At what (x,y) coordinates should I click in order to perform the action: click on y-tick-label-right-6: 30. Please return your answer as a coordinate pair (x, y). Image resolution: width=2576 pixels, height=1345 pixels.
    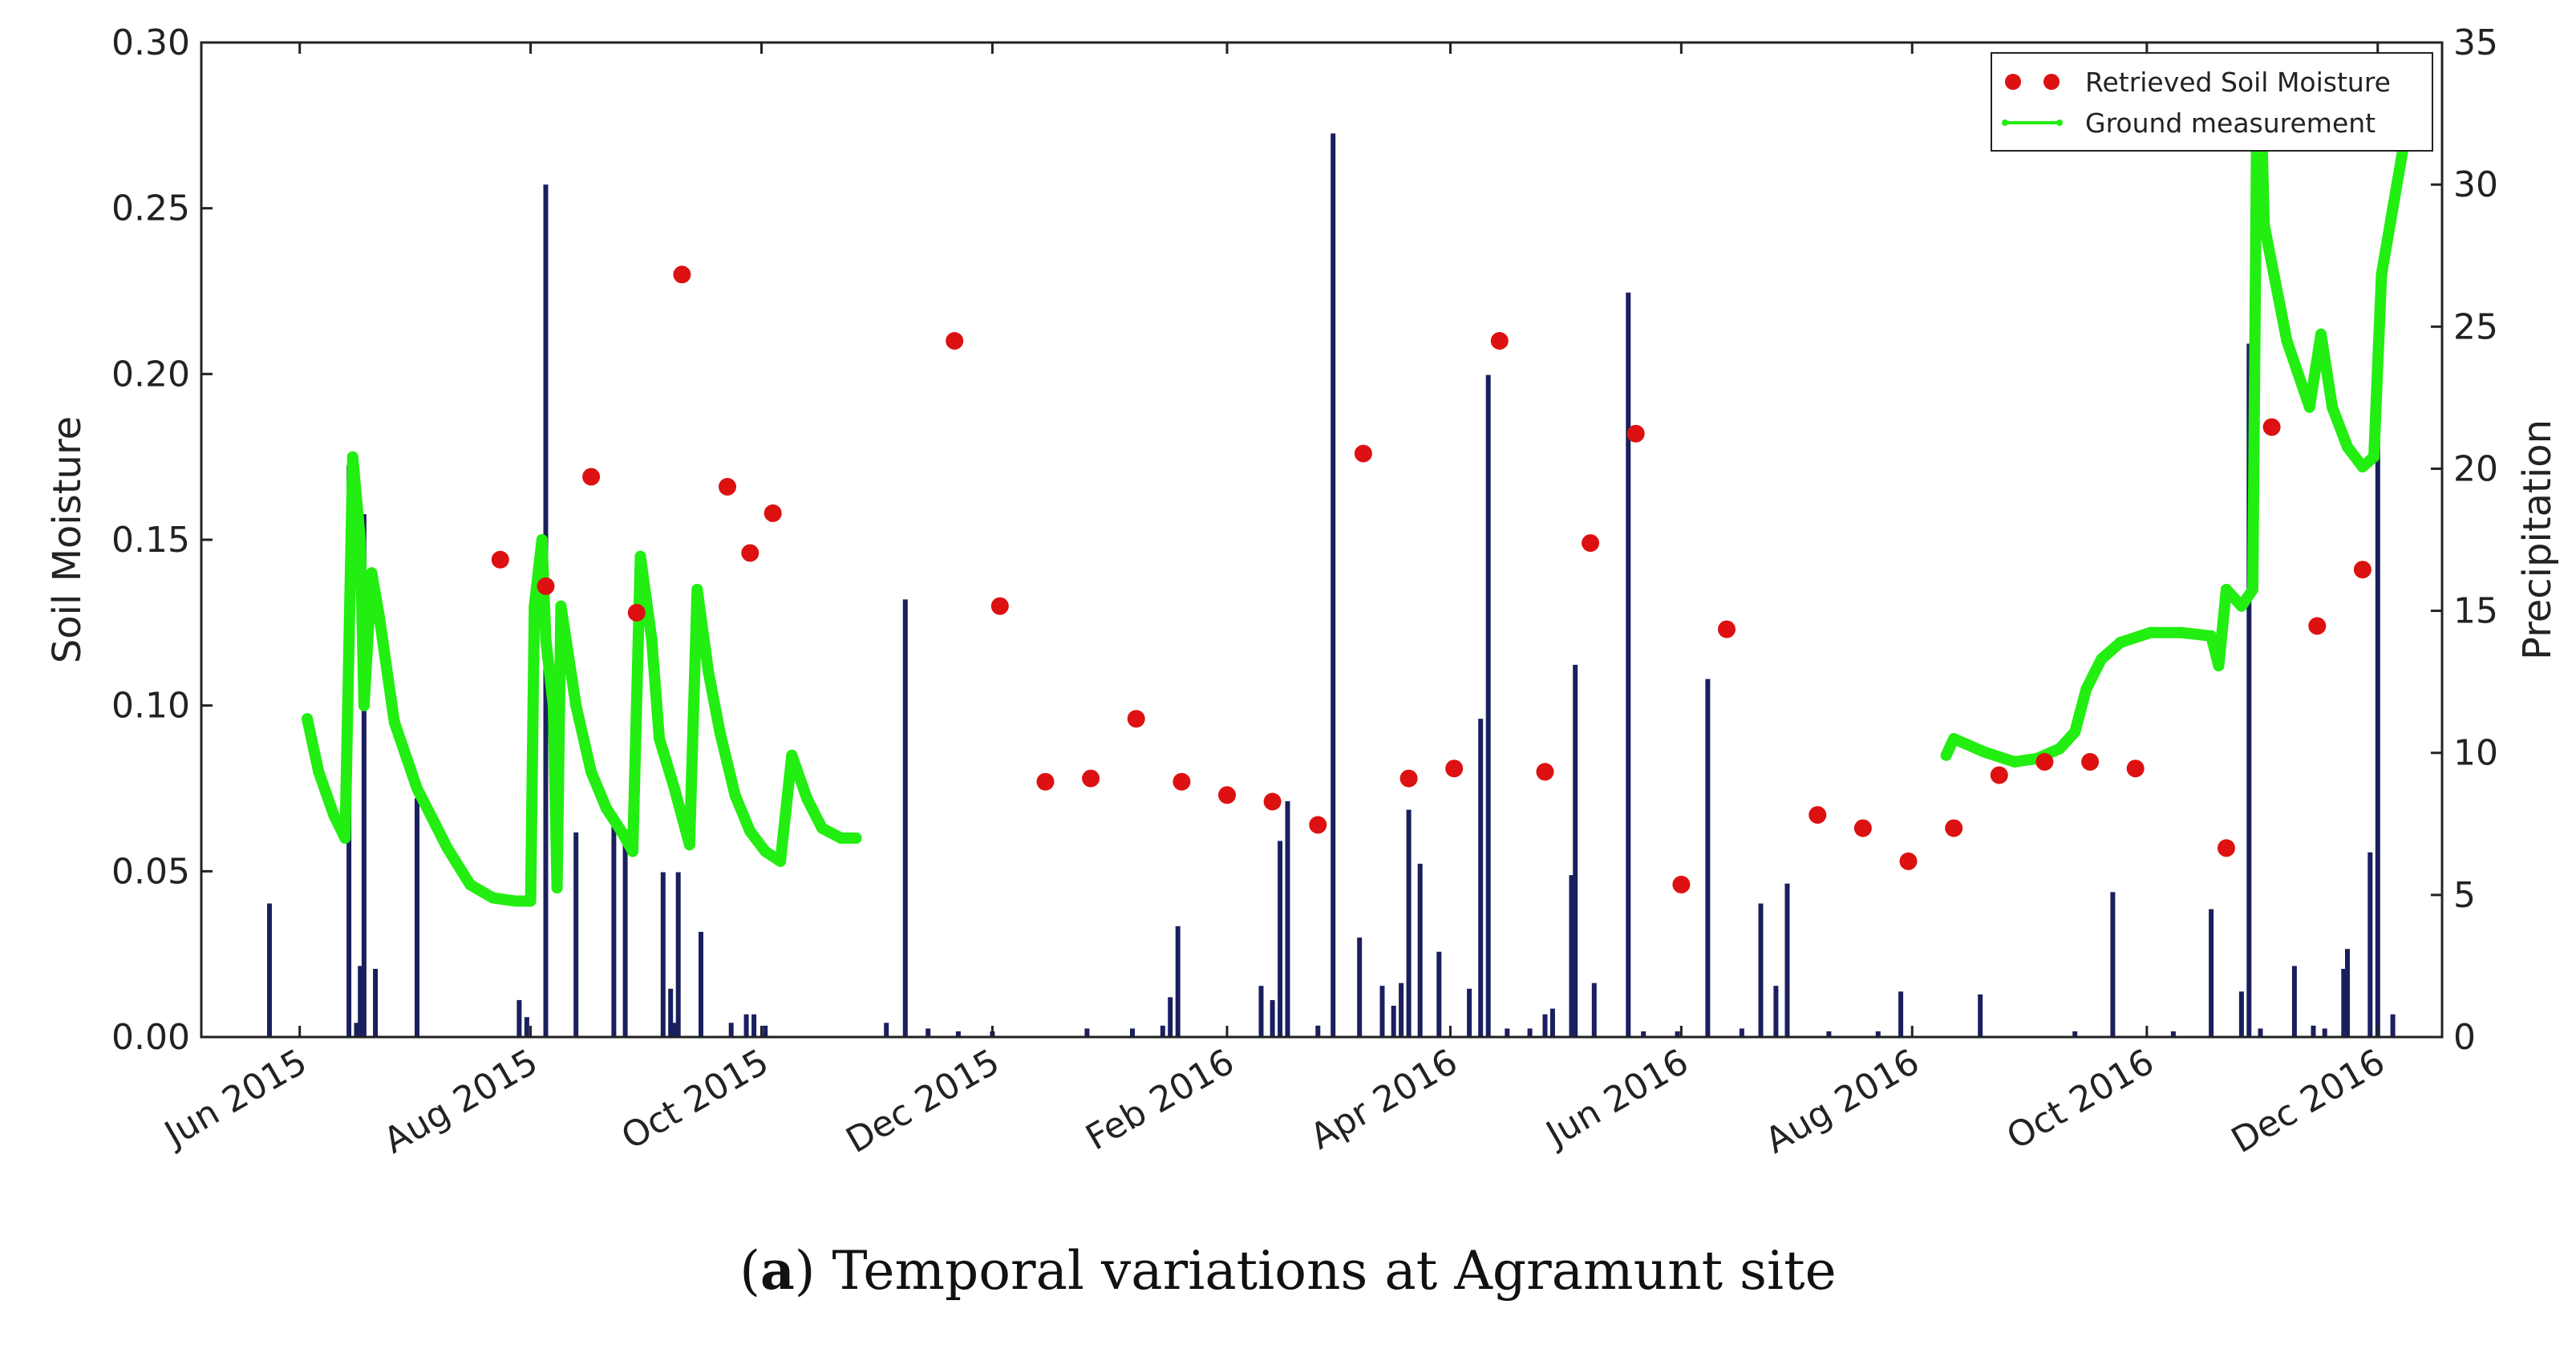
    Looking at the image, I should click on (2475, 184).